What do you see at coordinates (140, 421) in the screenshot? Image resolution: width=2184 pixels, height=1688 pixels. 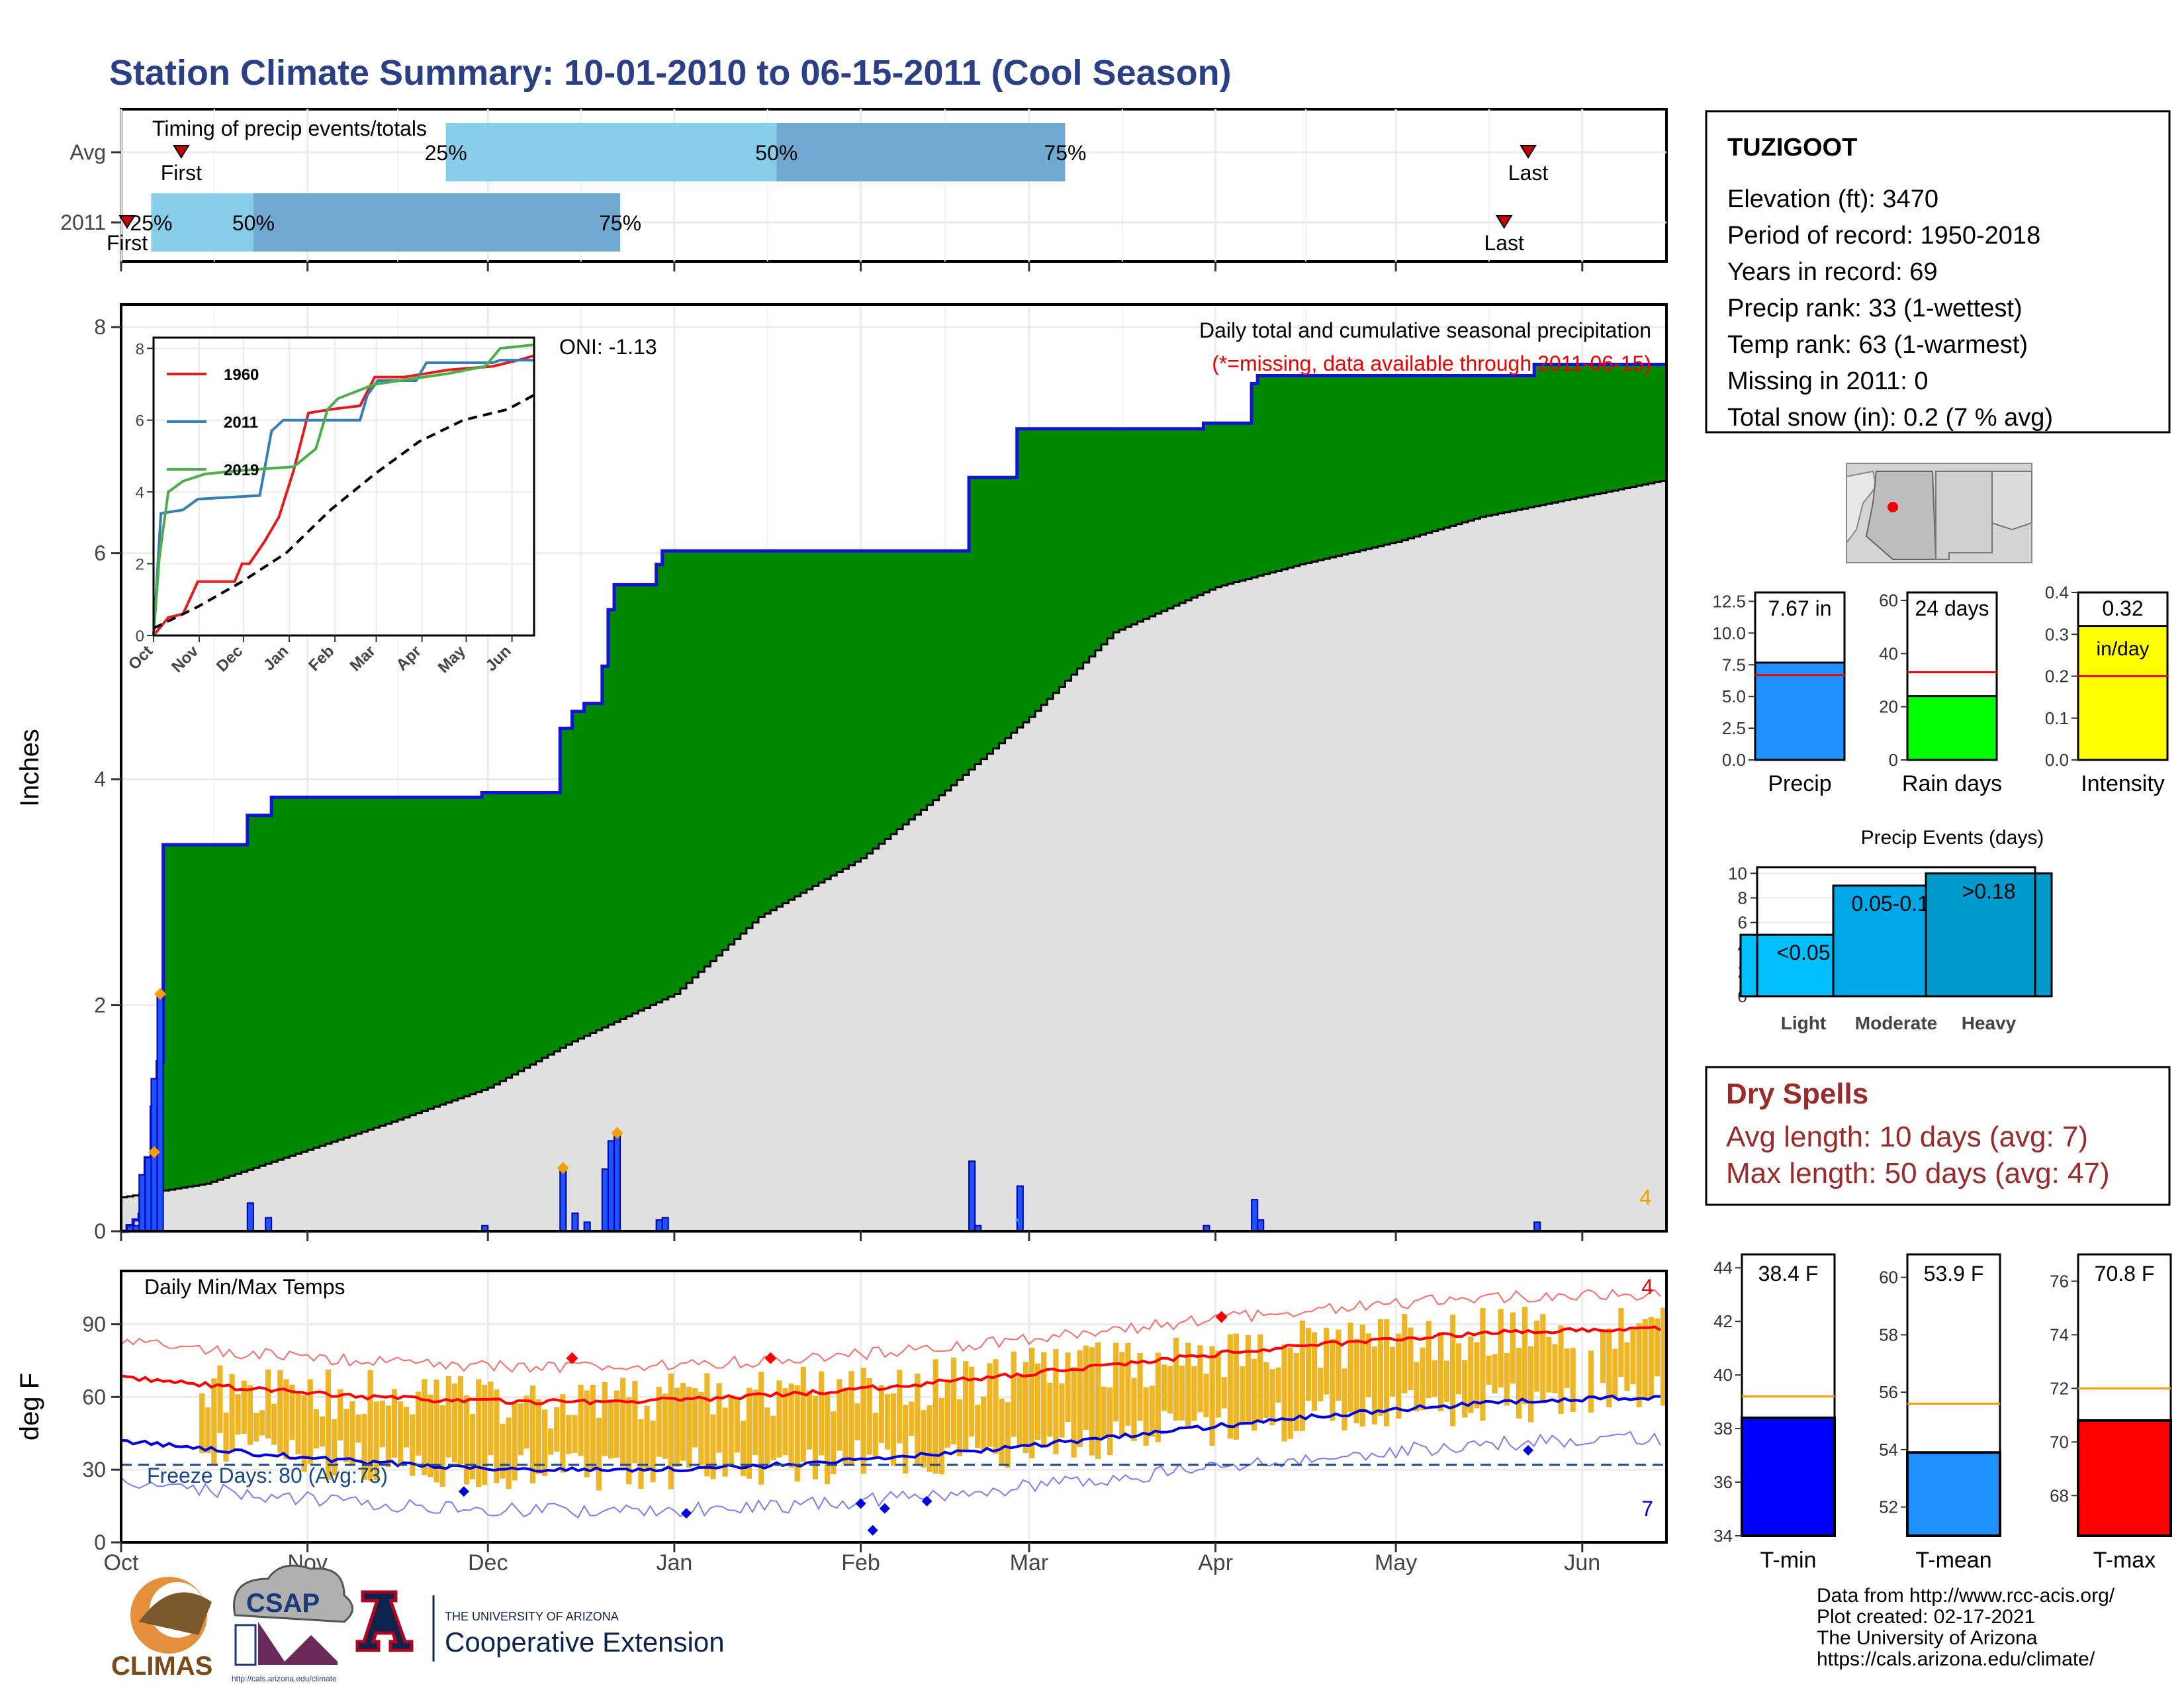 I see `inset-ytick-label: 6` at bounding box center [140, 421].